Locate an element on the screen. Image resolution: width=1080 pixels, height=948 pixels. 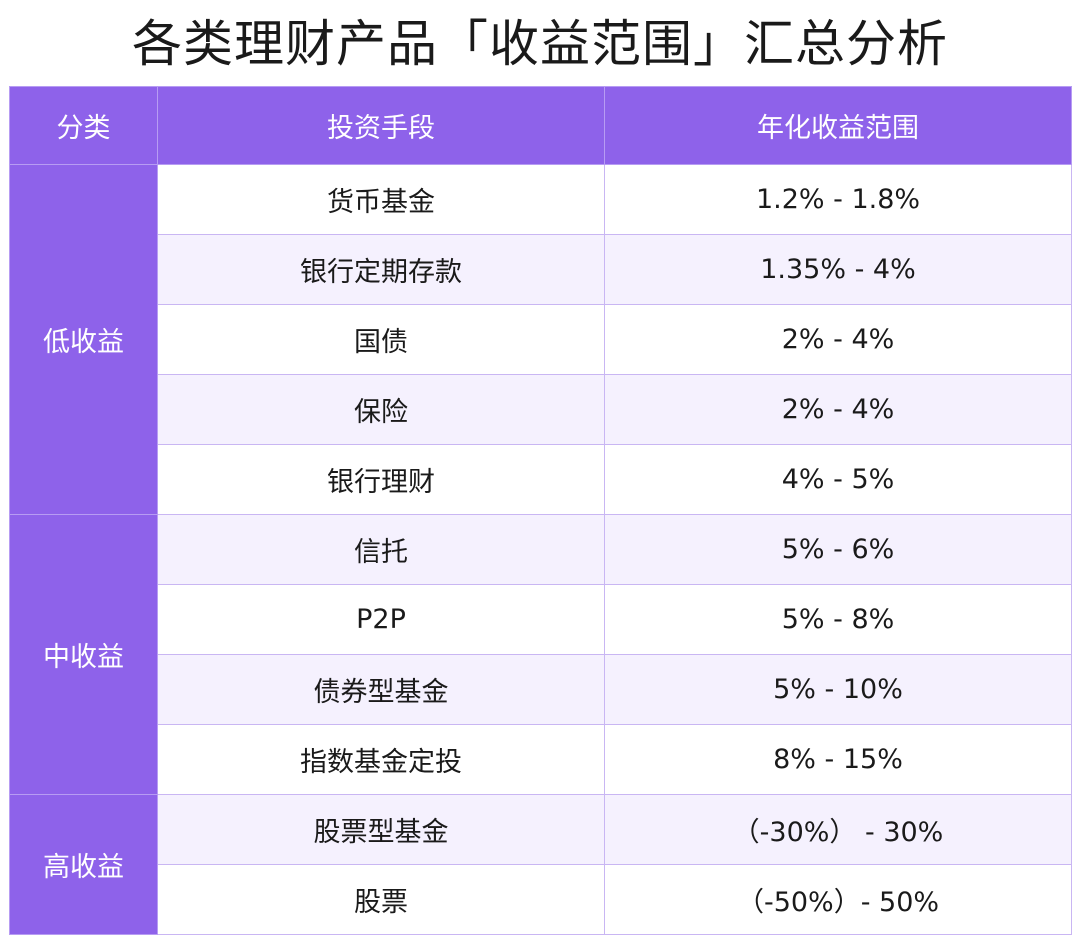
table-header-row: 分类 投资手段 年化收益范围 is located at coordinates (540, 125).